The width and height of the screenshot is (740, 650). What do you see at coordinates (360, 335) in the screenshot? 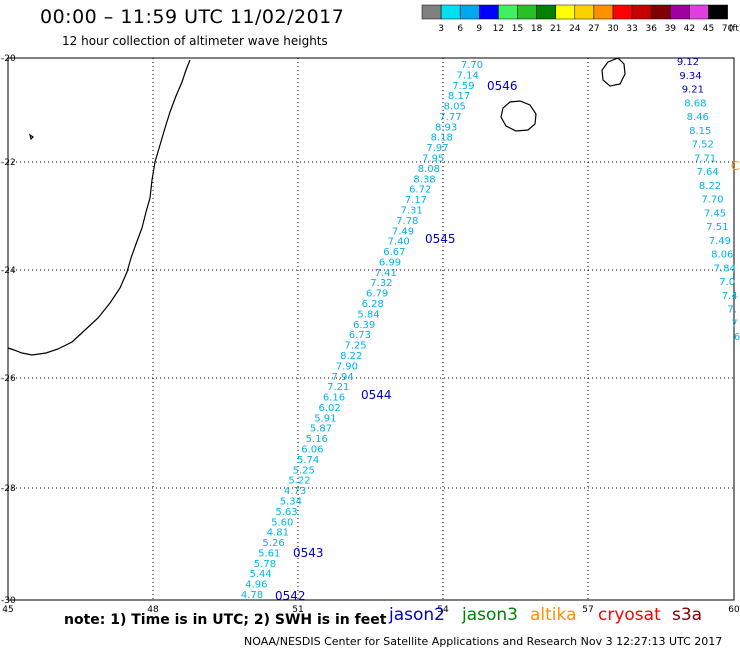
I see `wave-height-label: 6.73` at bounding box center [360, 335].